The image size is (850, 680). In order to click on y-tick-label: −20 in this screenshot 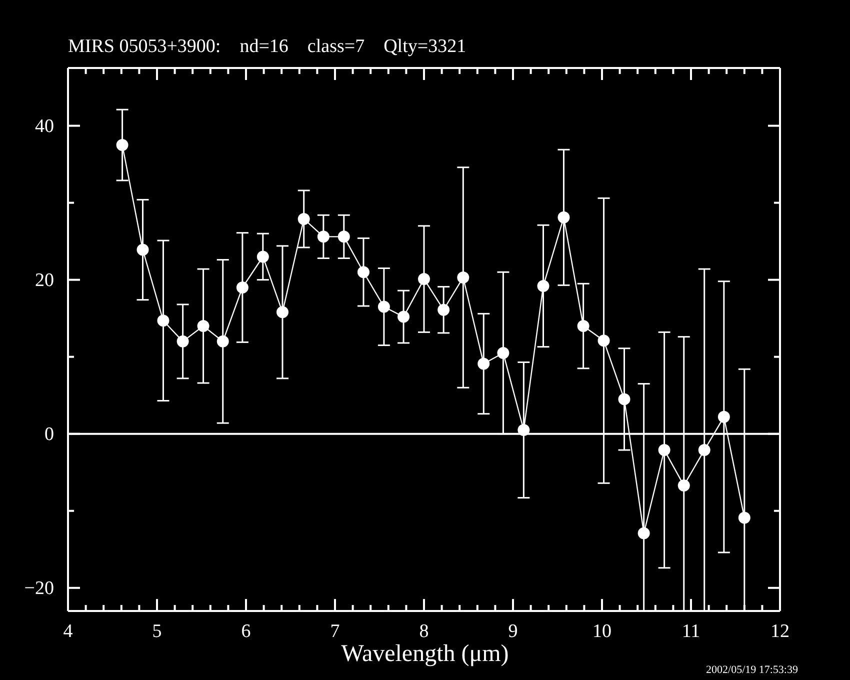, I will do `click(39, 588)`.